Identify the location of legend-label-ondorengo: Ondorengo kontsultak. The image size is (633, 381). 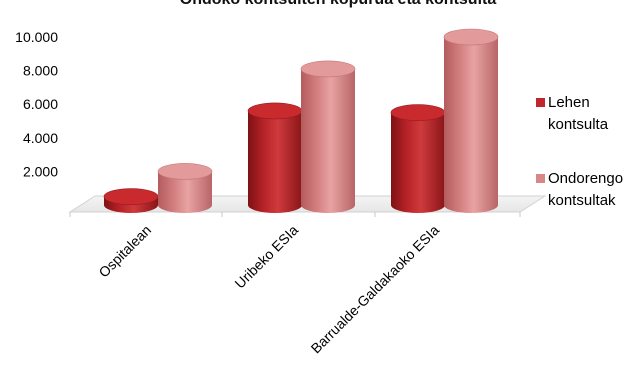
(586, 189).